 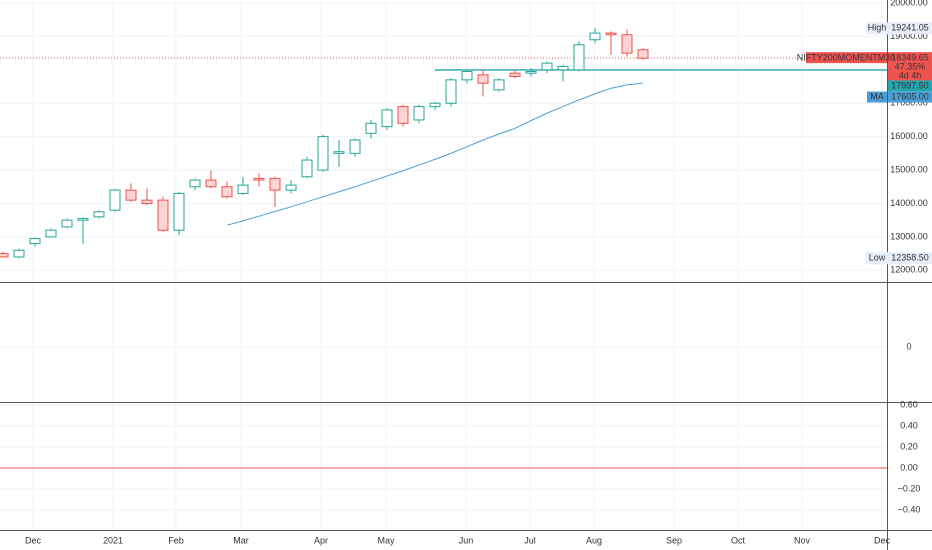 I want to click on level-label: 17997.50, so click(x=910, y=85).